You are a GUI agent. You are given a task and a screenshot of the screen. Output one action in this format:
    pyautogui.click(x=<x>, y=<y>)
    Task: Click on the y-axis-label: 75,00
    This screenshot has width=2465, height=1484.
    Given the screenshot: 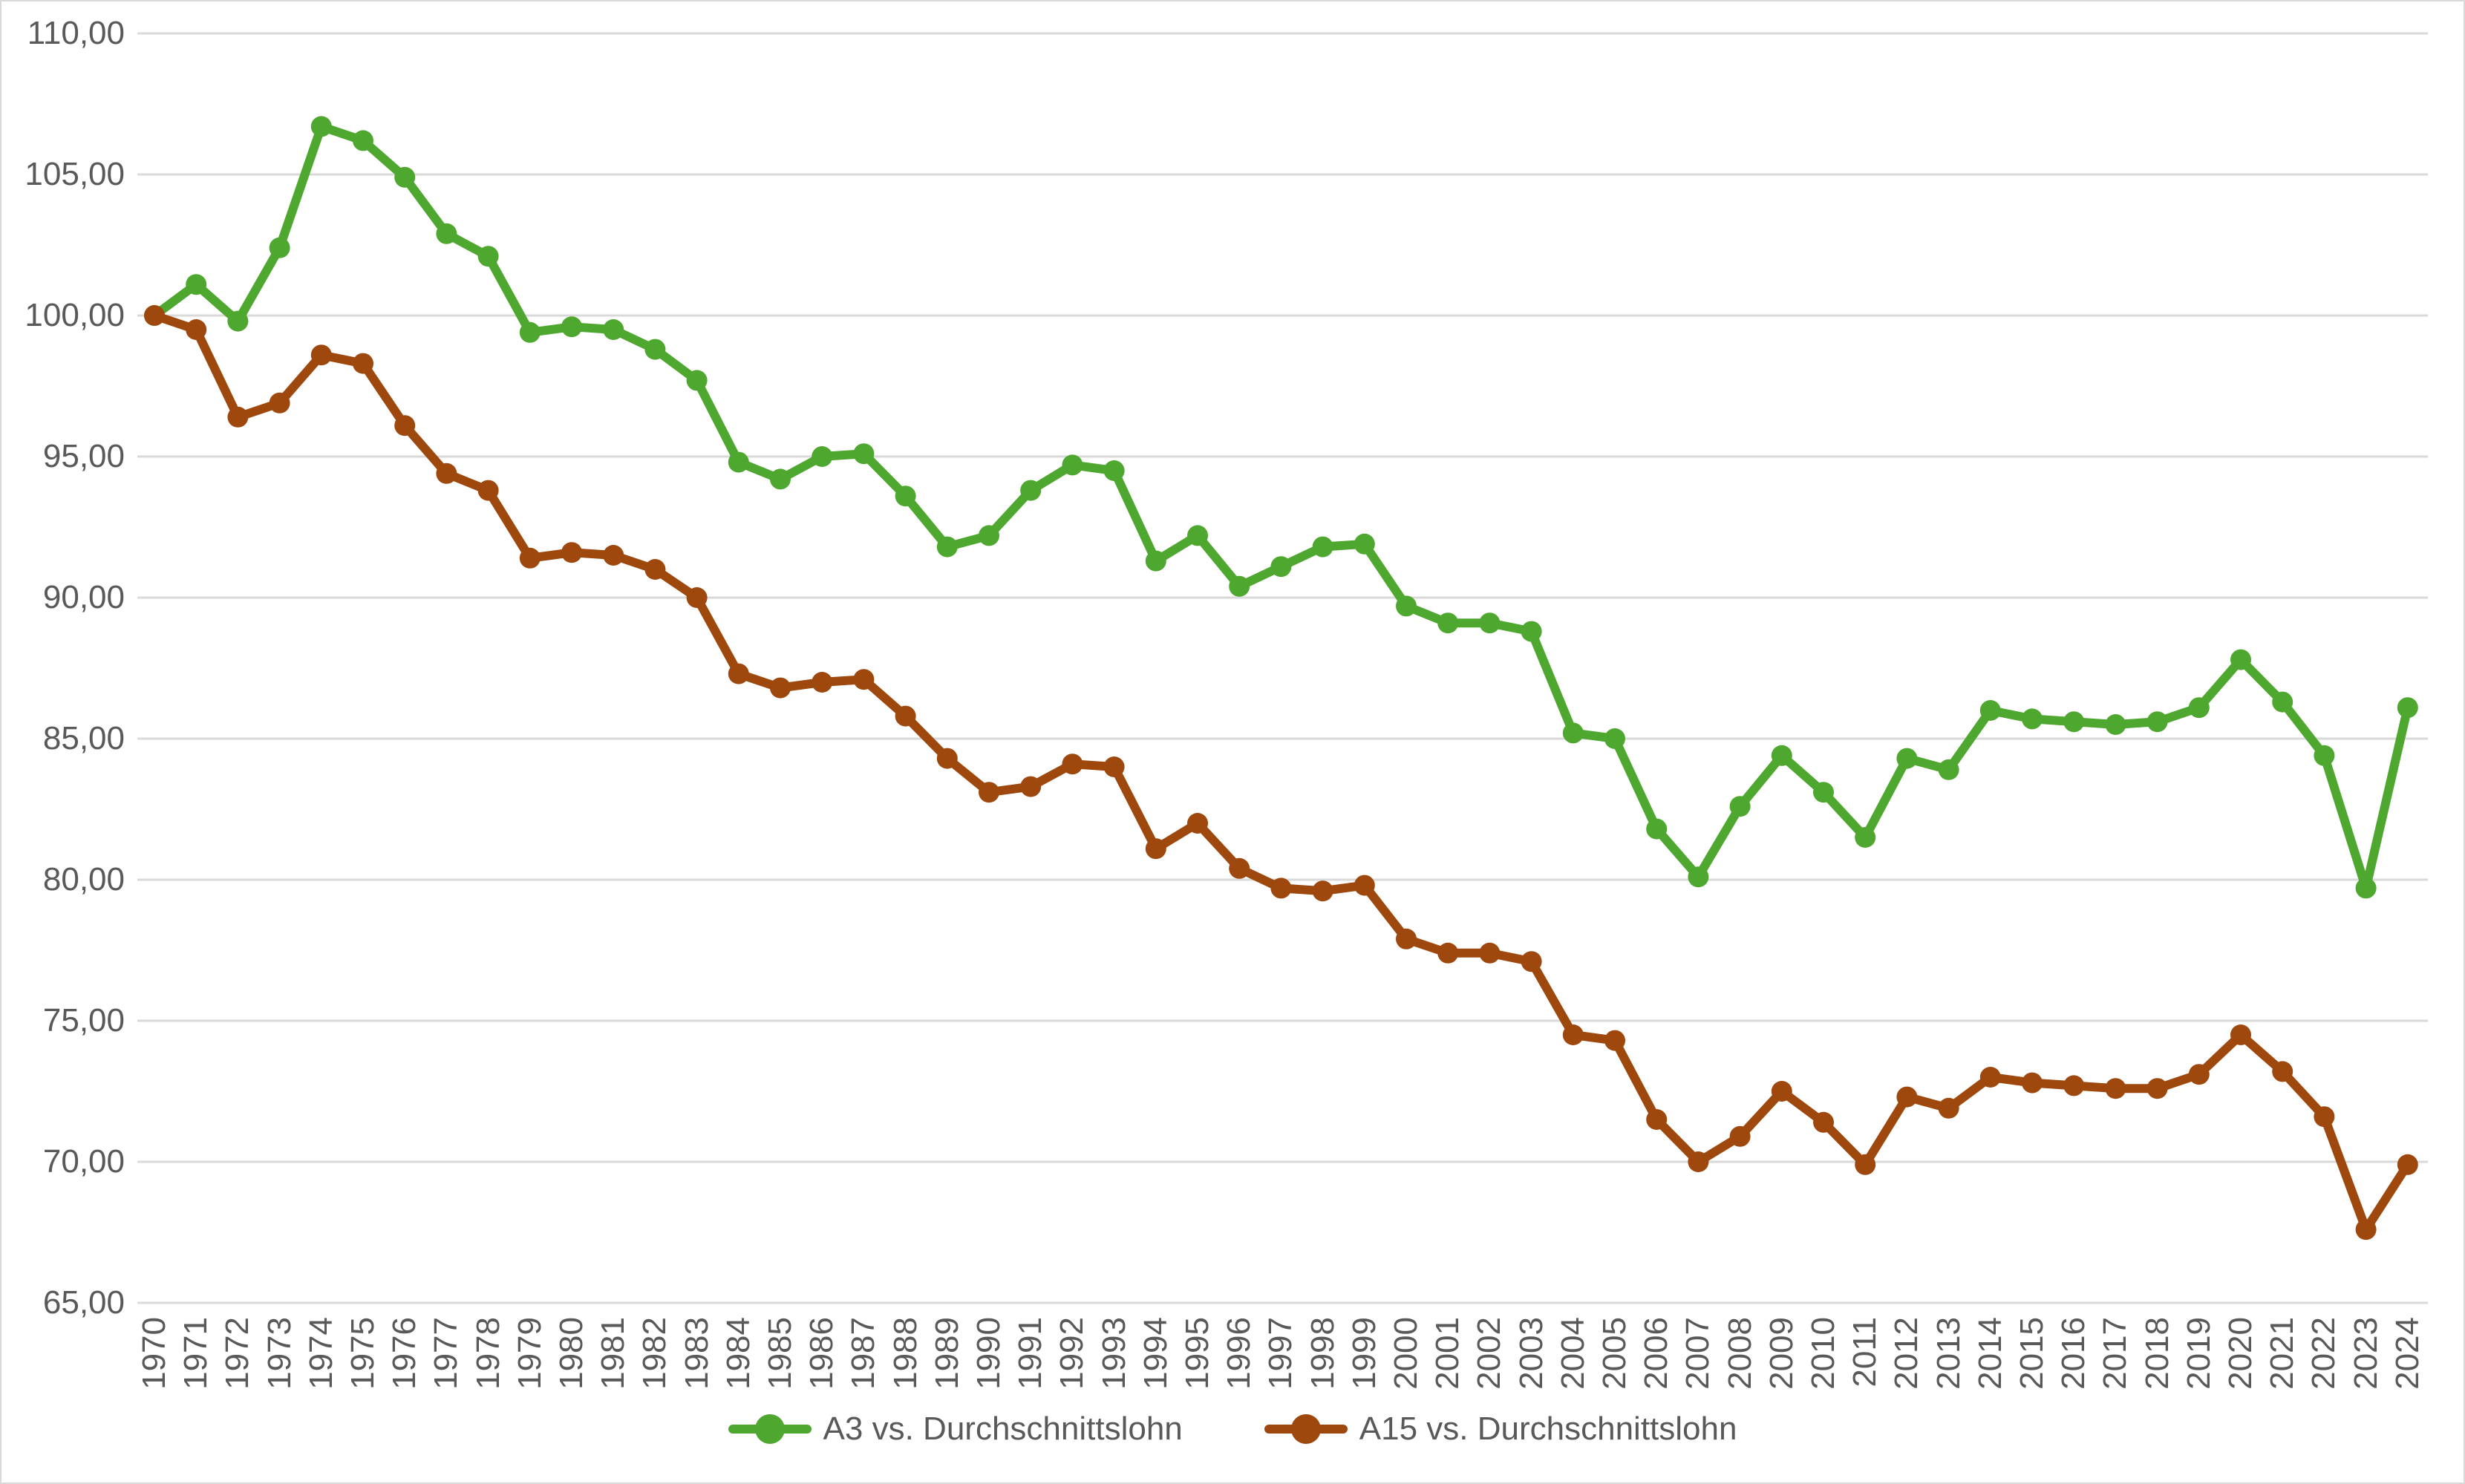 What is the action you would take?
    pyautogui.click(x=84, y=1020)
    